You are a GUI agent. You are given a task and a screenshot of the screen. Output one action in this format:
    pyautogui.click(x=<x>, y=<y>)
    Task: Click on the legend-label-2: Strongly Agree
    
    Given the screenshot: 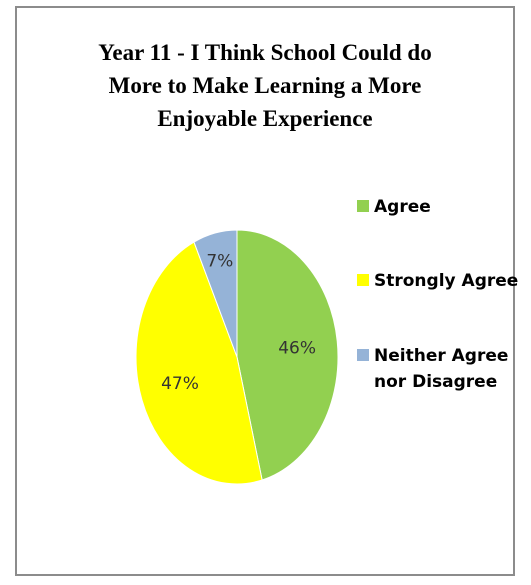 What is the action you would take?
    pyautogui.click(x=446, y=281)
    